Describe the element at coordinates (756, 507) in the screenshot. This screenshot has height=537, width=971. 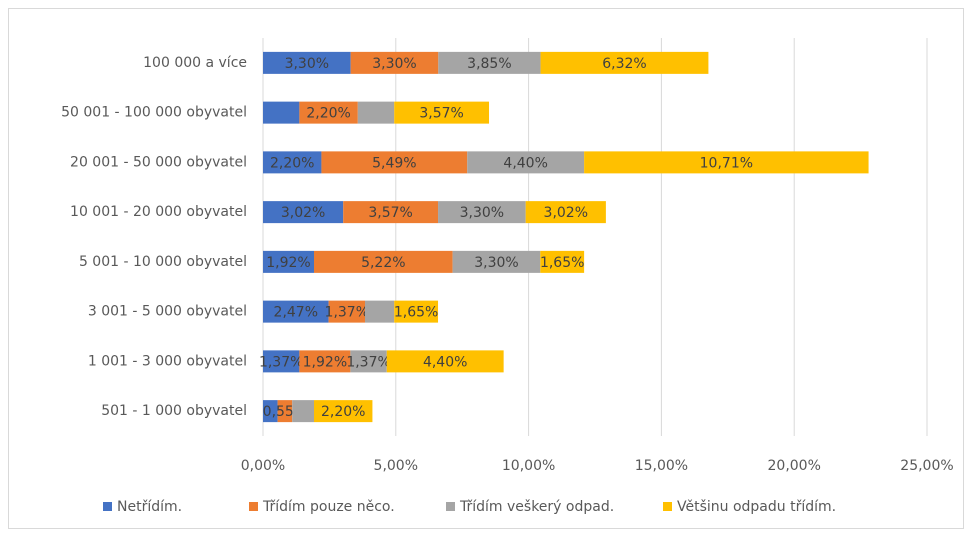
I see `legend-label: Většinu odpadu třídím.` at that location.